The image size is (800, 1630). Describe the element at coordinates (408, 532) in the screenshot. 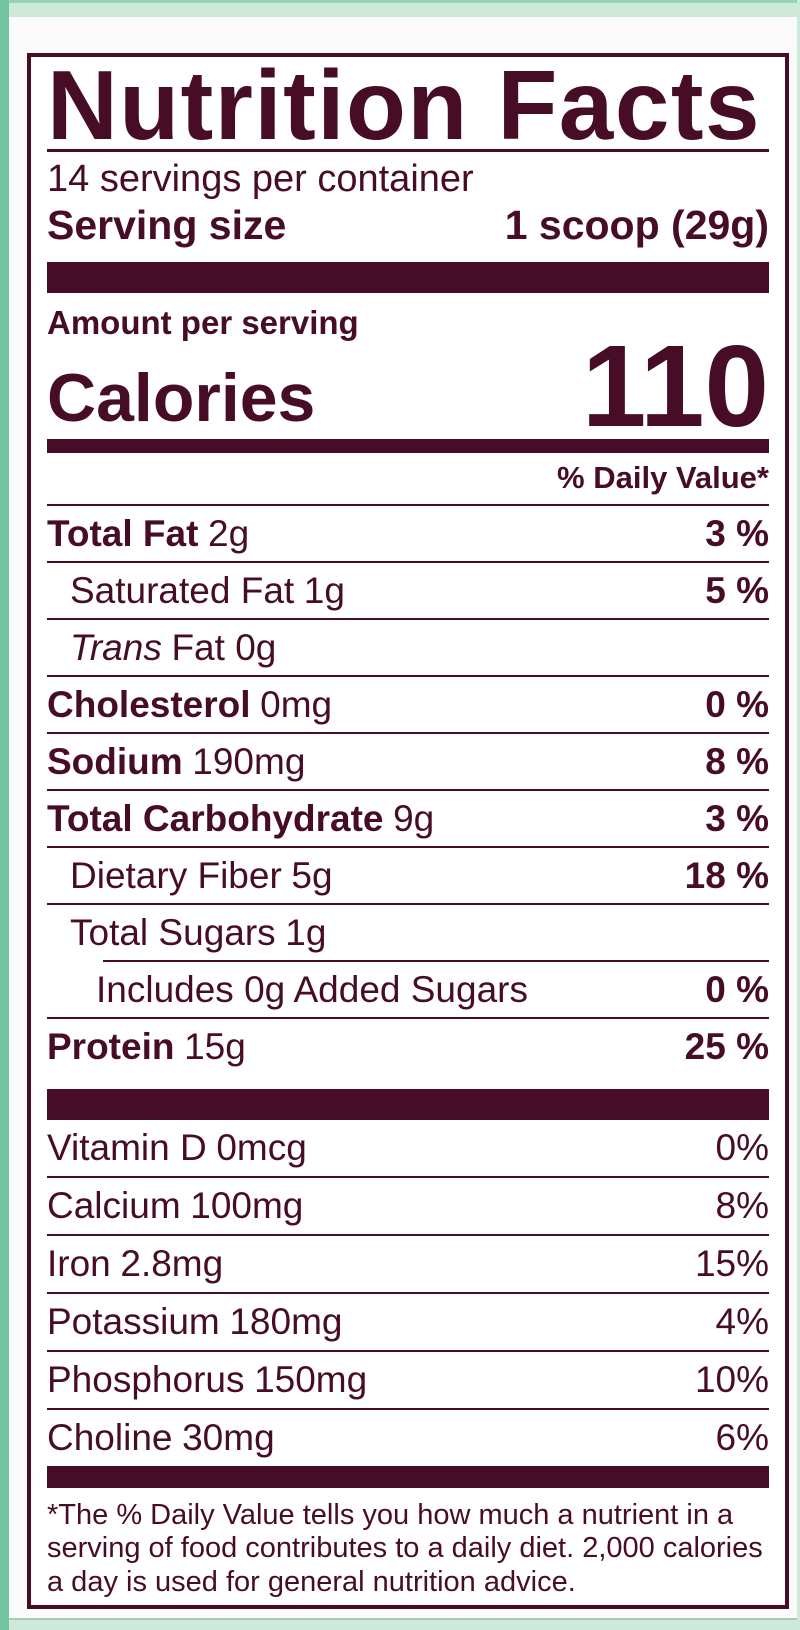

I see `nutrient-row: Total Fat 2g 3 %` at that location.